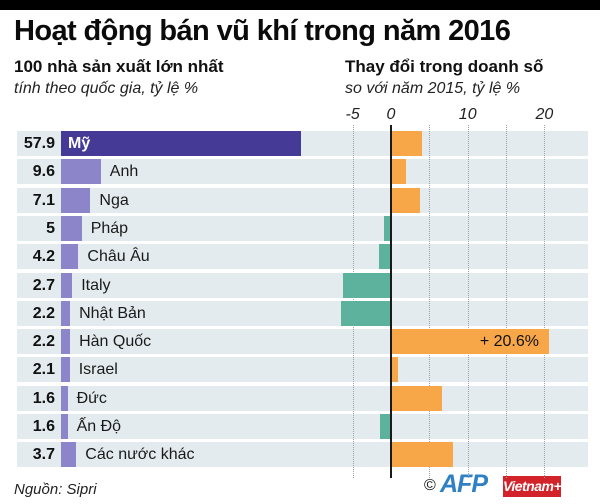 This screenshot has height=504, width=600. What do you see at coordinates (43, 285) in the screenshot?
I see `share-value-label: 2.7` at bounding box center [43, 285].